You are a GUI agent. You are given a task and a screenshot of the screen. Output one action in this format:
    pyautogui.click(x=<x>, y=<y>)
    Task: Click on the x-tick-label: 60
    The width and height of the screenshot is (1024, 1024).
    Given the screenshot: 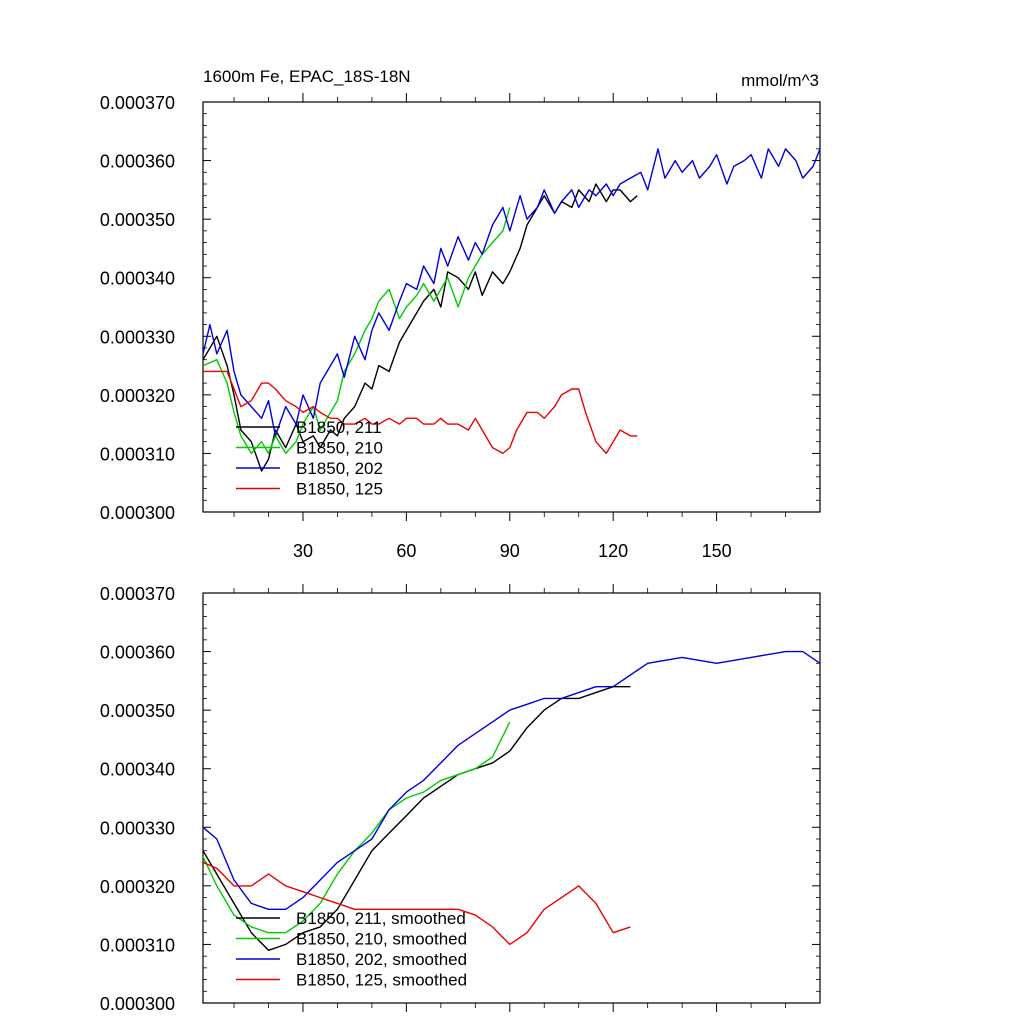 What is the action you would take?
    pyautogui.click(x=406, y=551)
    